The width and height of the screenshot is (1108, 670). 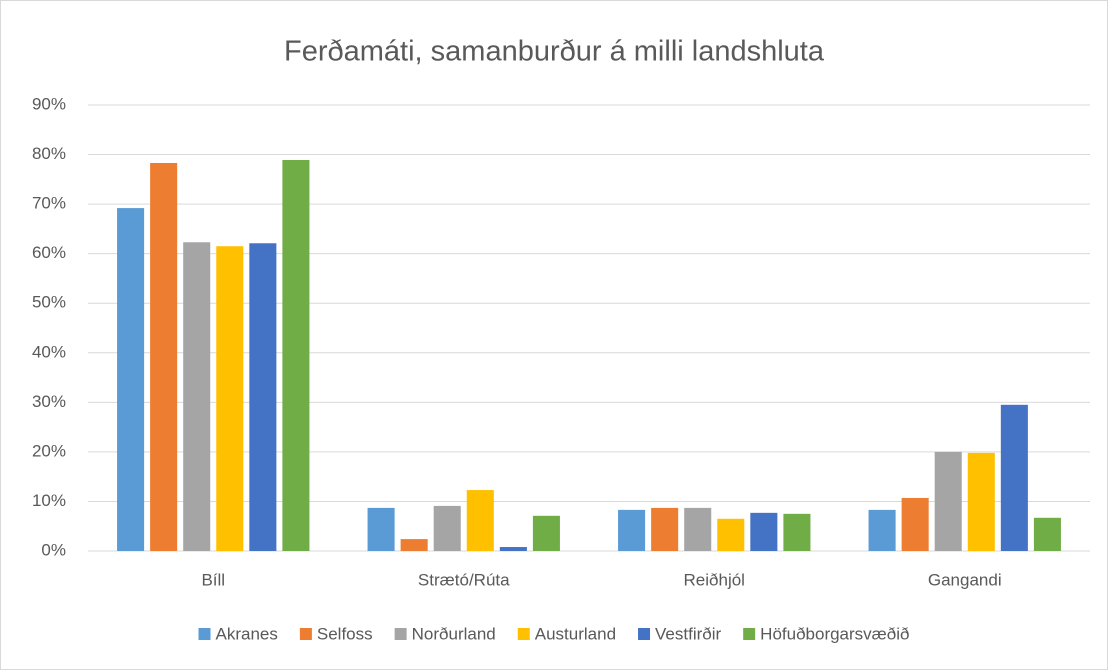 I want to click on legend-label: Selfoss, so click(x=345, y=633).